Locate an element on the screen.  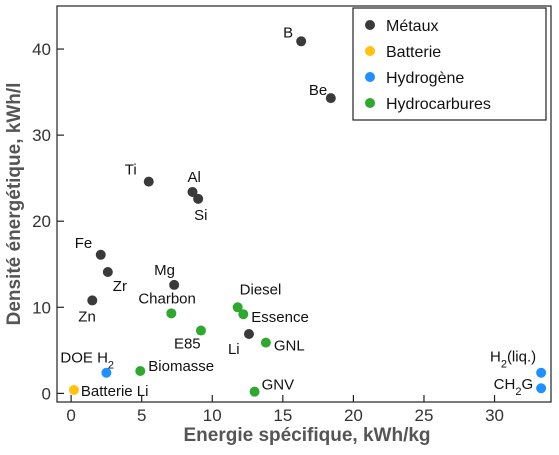
data-point-label: Diesel is located at coordinates (261, 289).